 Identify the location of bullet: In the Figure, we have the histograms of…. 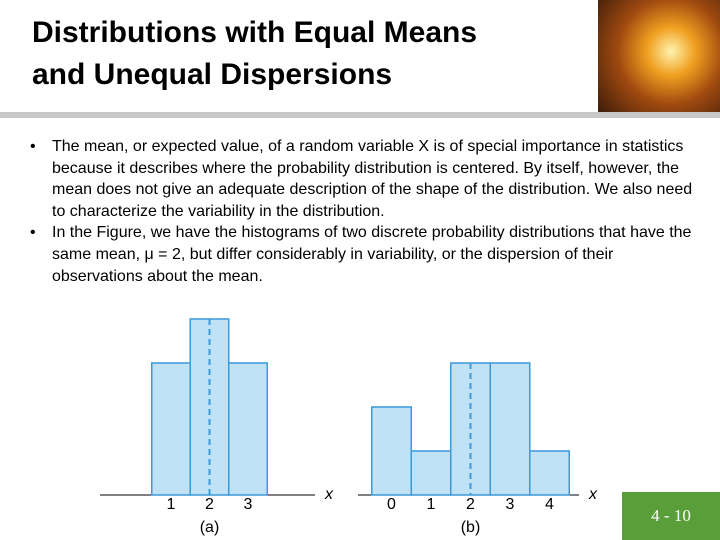
(362, 254).